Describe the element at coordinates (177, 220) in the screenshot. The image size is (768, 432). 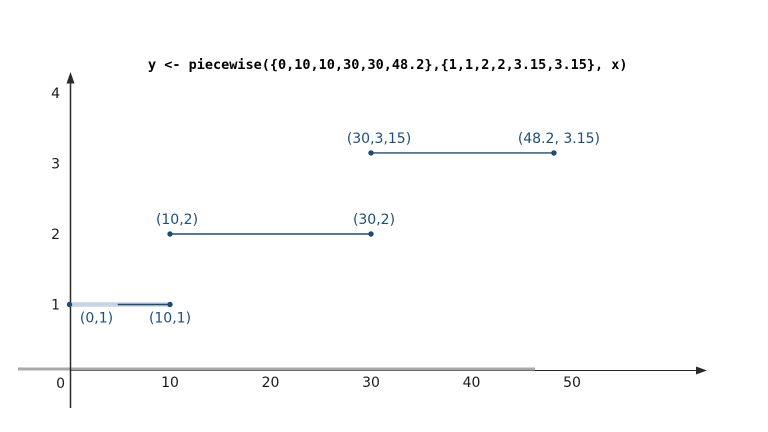
I see `point-coordinate-label: (10,2)` at that location.